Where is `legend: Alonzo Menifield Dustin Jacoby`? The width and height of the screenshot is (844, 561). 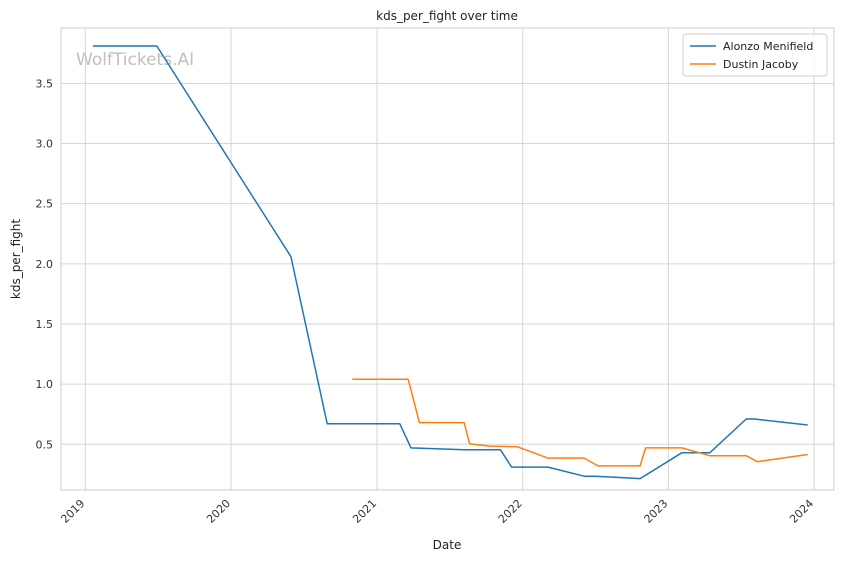
legend: Alonzo Menifield Dustin Jacoby is located at coordinates (755, 55).